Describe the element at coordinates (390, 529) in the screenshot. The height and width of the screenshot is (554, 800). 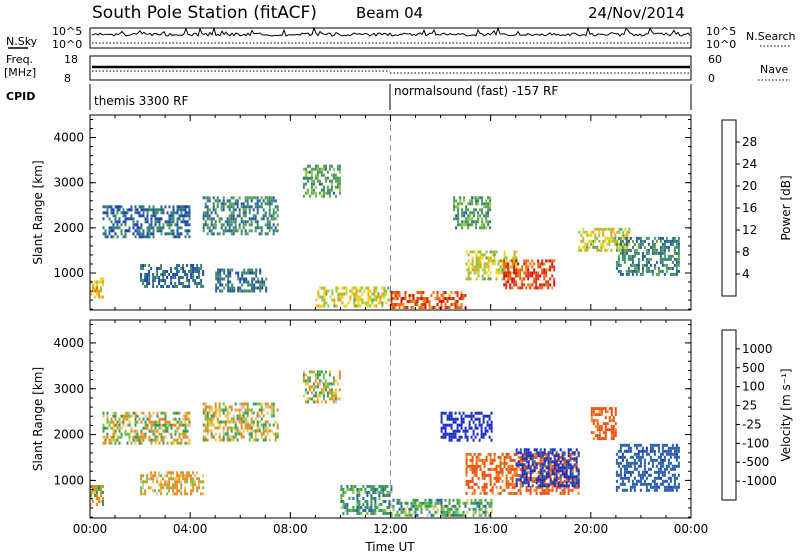
I see `x-tick-label: 12:00` at that location.